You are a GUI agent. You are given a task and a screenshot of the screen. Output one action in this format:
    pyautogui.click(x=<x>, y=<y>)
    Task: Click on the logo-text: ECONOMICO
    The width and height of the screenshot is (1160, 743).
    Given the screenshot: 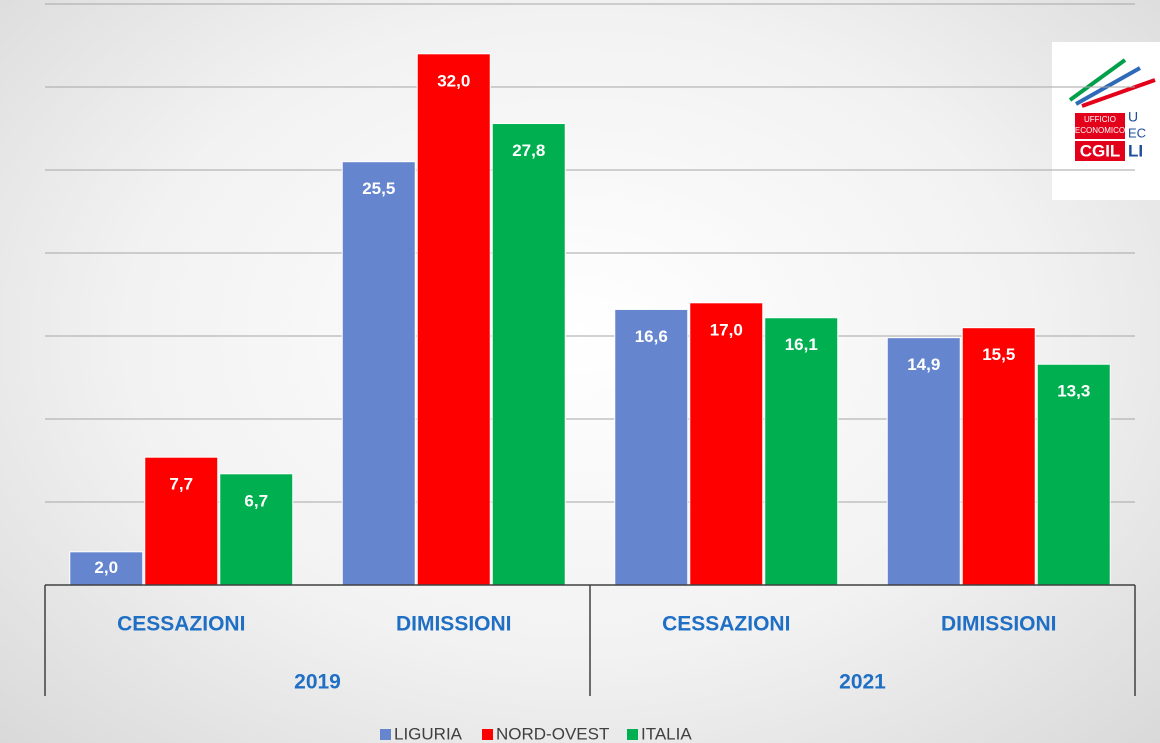 What is the action you would take?
    pyautogui.click(x=1100, y=130)
    